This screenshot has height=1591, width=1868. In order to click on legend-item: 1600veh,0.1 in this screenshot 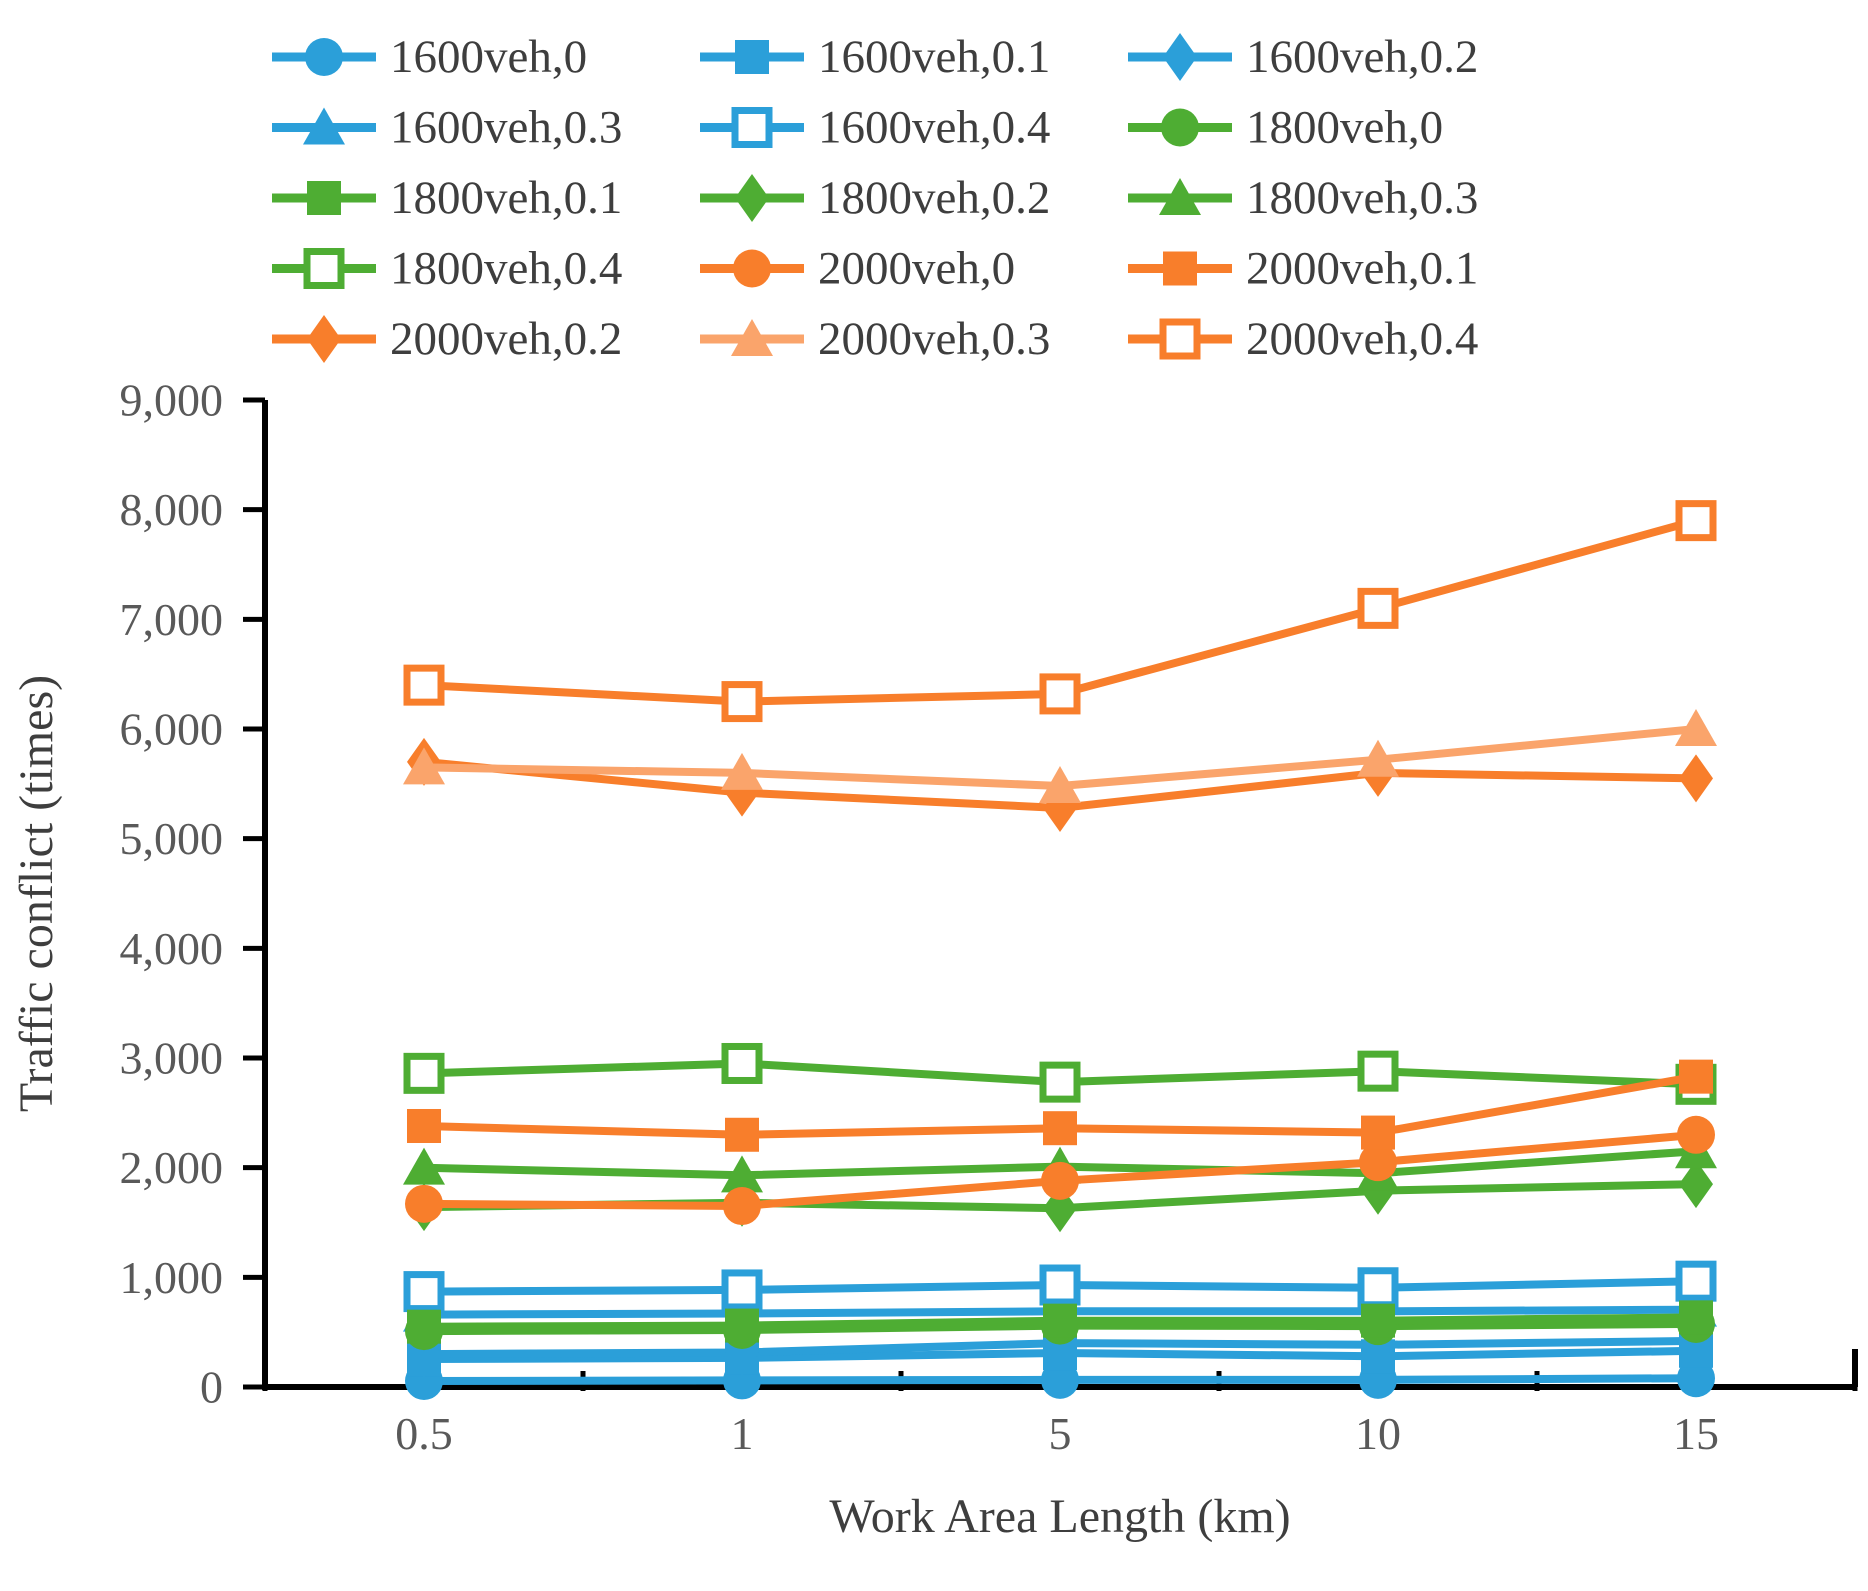, I will do `click(875, 57)`.